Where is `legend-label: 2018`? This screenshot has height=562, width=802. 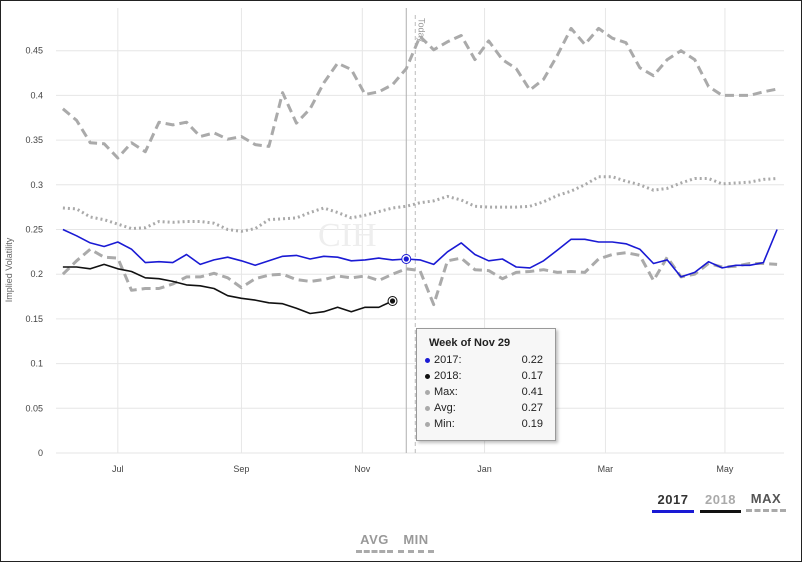 legend-label: 2018 is located at coordinates (720, 499).